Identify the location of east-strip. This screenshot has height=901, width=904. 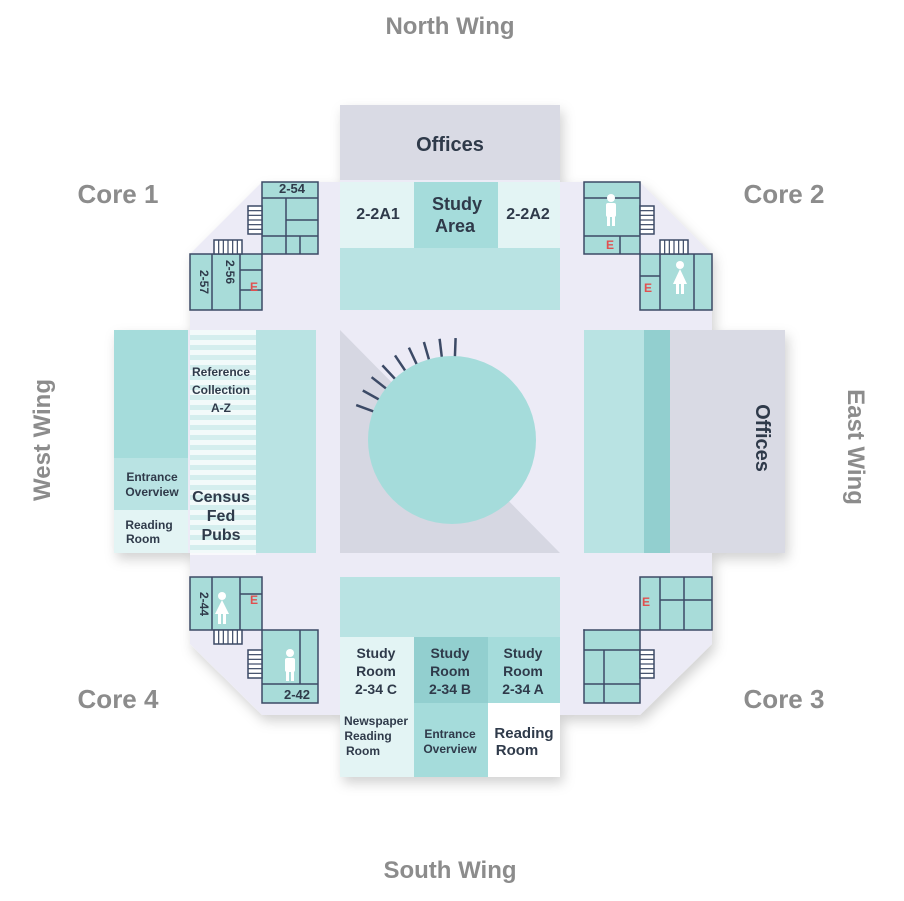
(657, 441).